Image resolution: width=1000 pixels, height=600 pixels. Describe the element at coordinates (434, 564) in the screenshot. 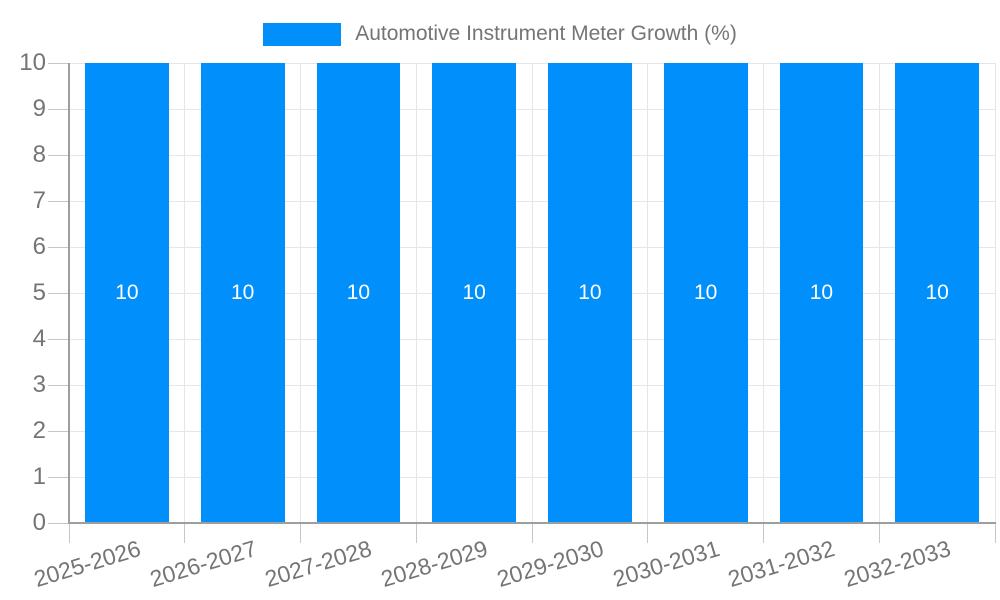

I see `x-axis-label: 2028-2029` at that location.